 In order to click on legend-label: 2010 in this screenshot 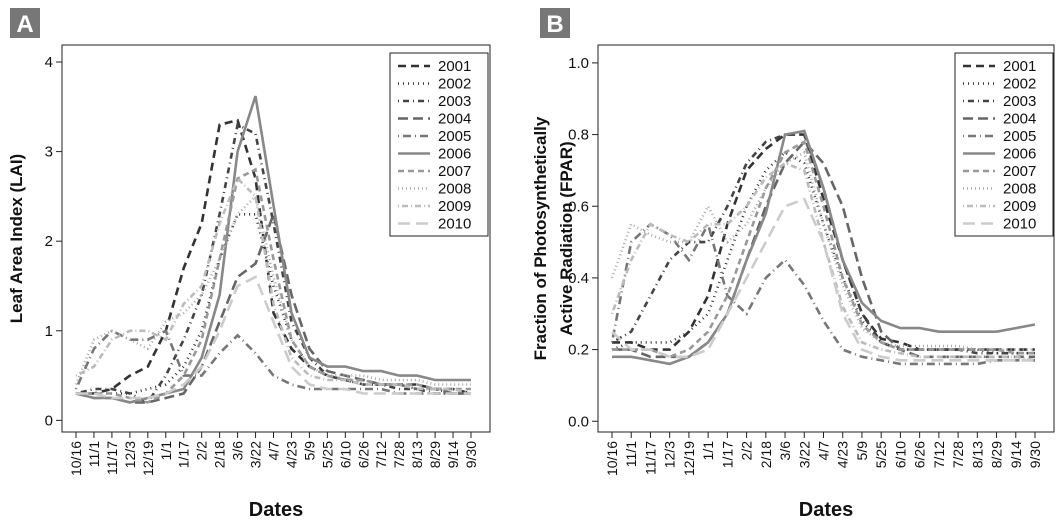, I will do `click(1019, 224)`.